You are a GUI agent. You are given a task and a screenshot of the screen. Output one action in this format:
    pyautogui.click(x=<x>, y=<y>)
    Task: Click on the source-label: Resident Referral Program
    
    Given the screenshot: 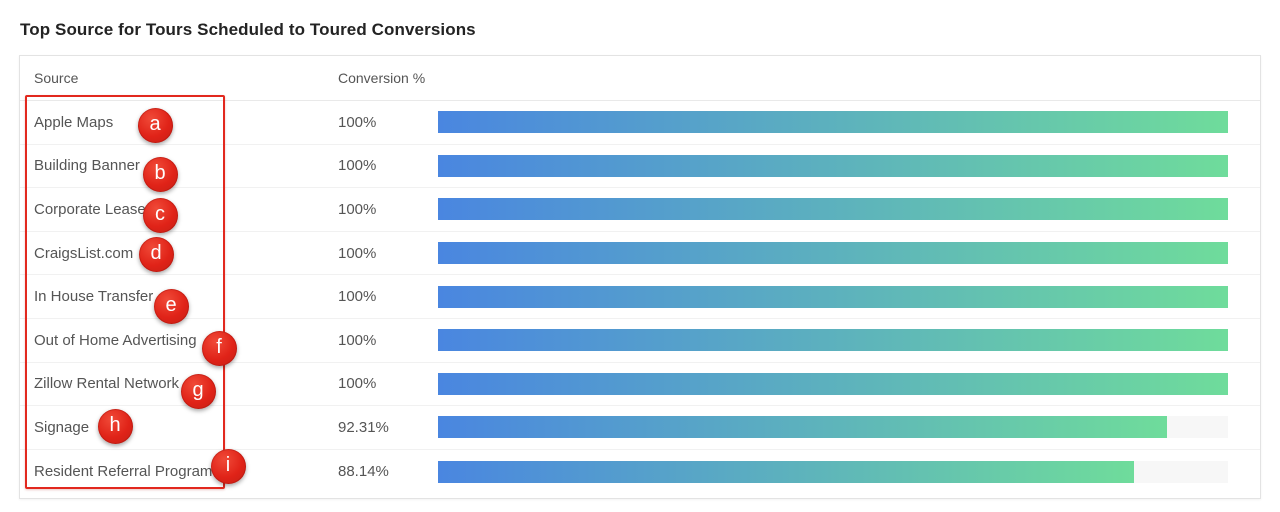 What is the action you would take?
    pyautogui.click(x=123, y=472)
    